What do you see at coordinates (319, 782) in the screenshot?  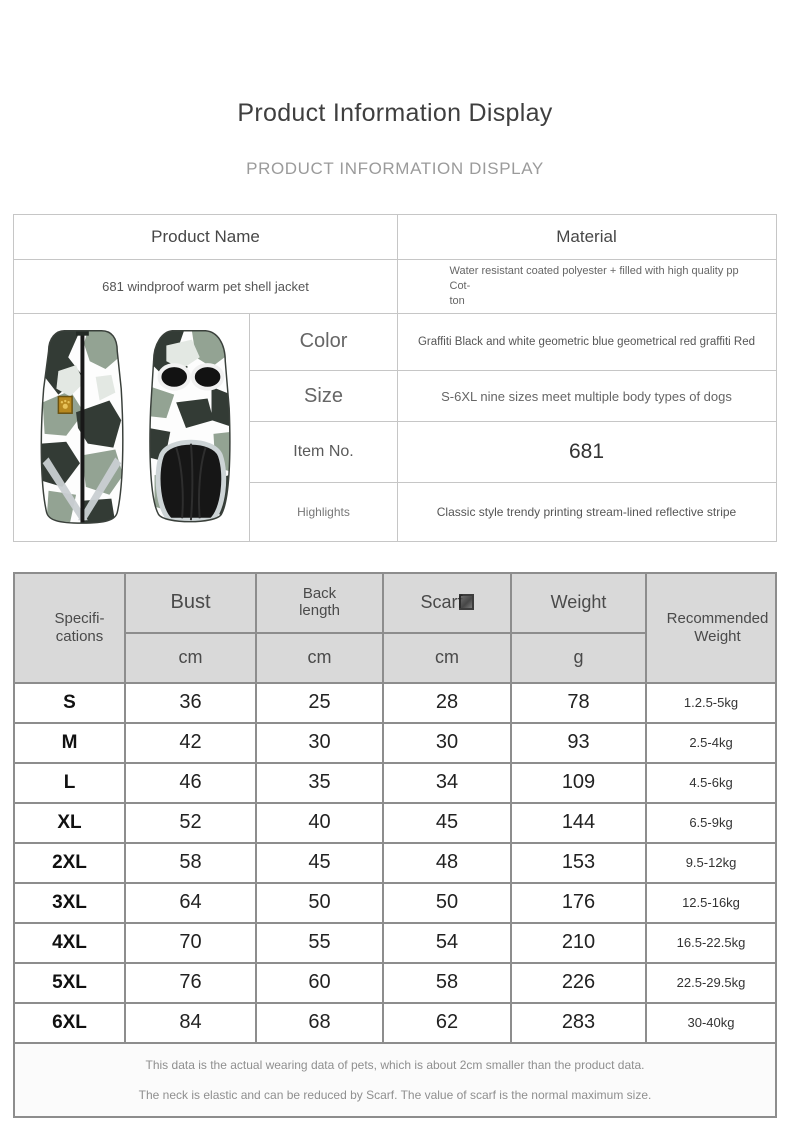 I see `cell-back-length: 35` at bounding box center [319, 782].